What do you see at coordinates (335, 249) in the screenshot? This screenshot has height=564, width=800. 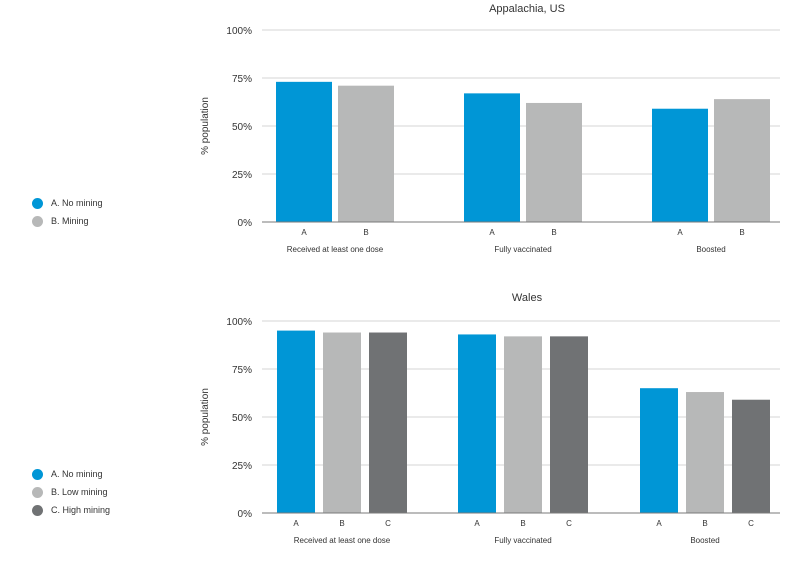 I see `appalachia-group-label: Received at least one dose` at bounding box center [335, 249].